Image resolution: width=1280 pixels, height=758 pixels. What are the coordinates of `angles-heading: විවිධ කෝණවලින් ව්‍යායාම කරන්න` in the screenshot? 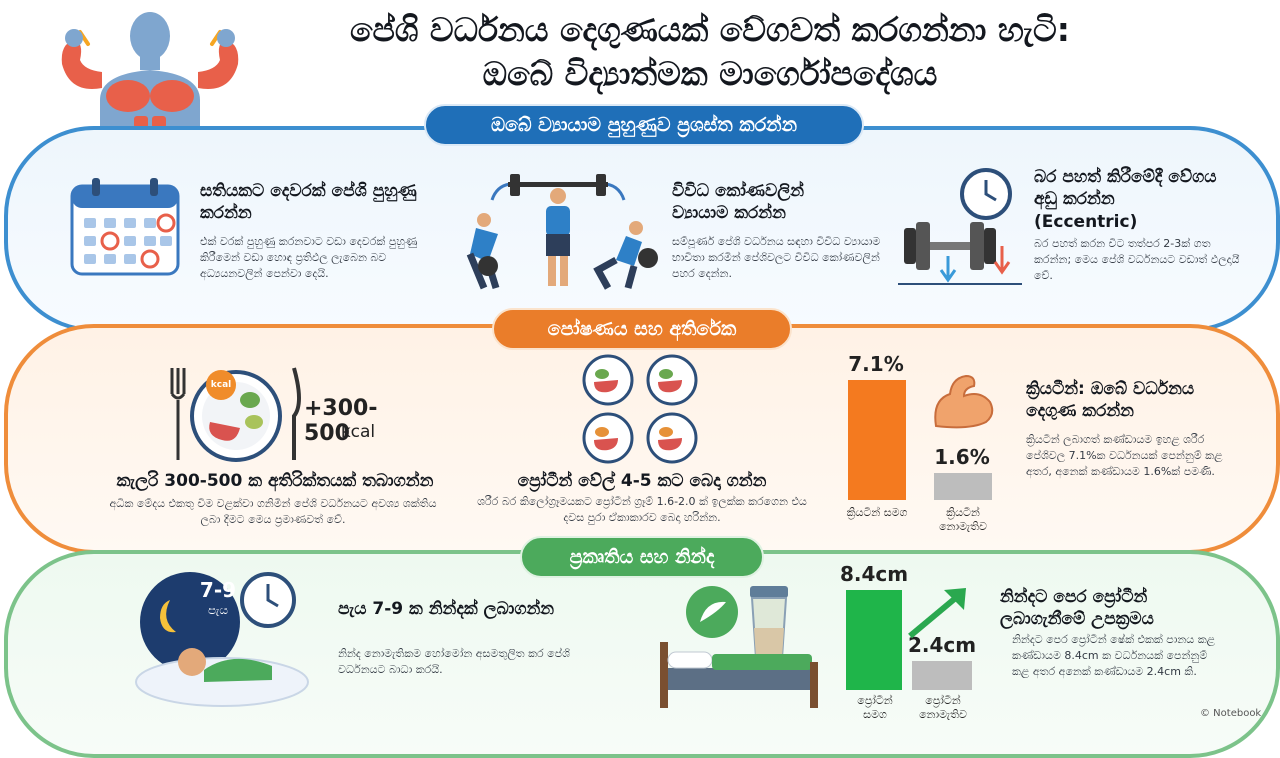 It's located at (738, 202).